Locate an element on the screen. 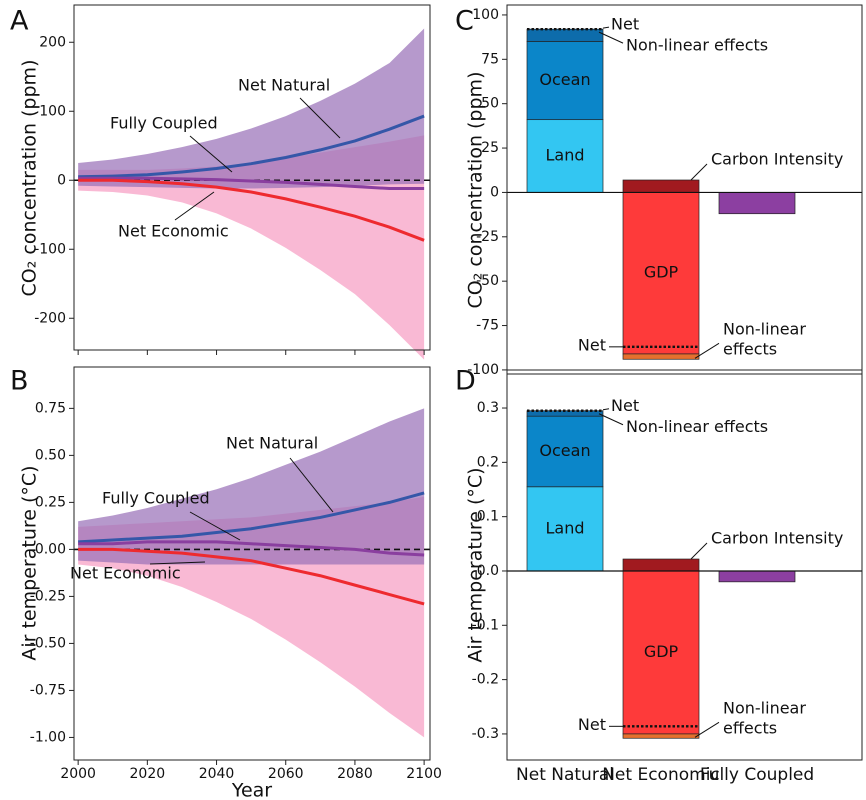  y-tick-label: 200 is located at coordinates (52, 42).